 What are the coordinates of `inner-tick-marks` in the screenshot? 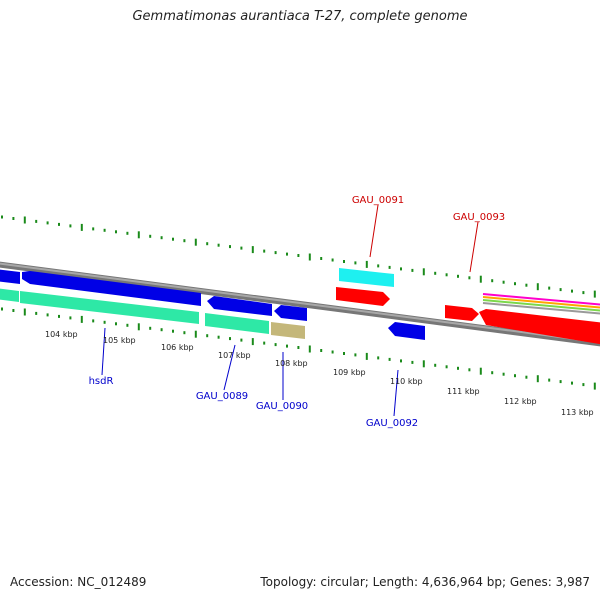 It's located at (298, 348).